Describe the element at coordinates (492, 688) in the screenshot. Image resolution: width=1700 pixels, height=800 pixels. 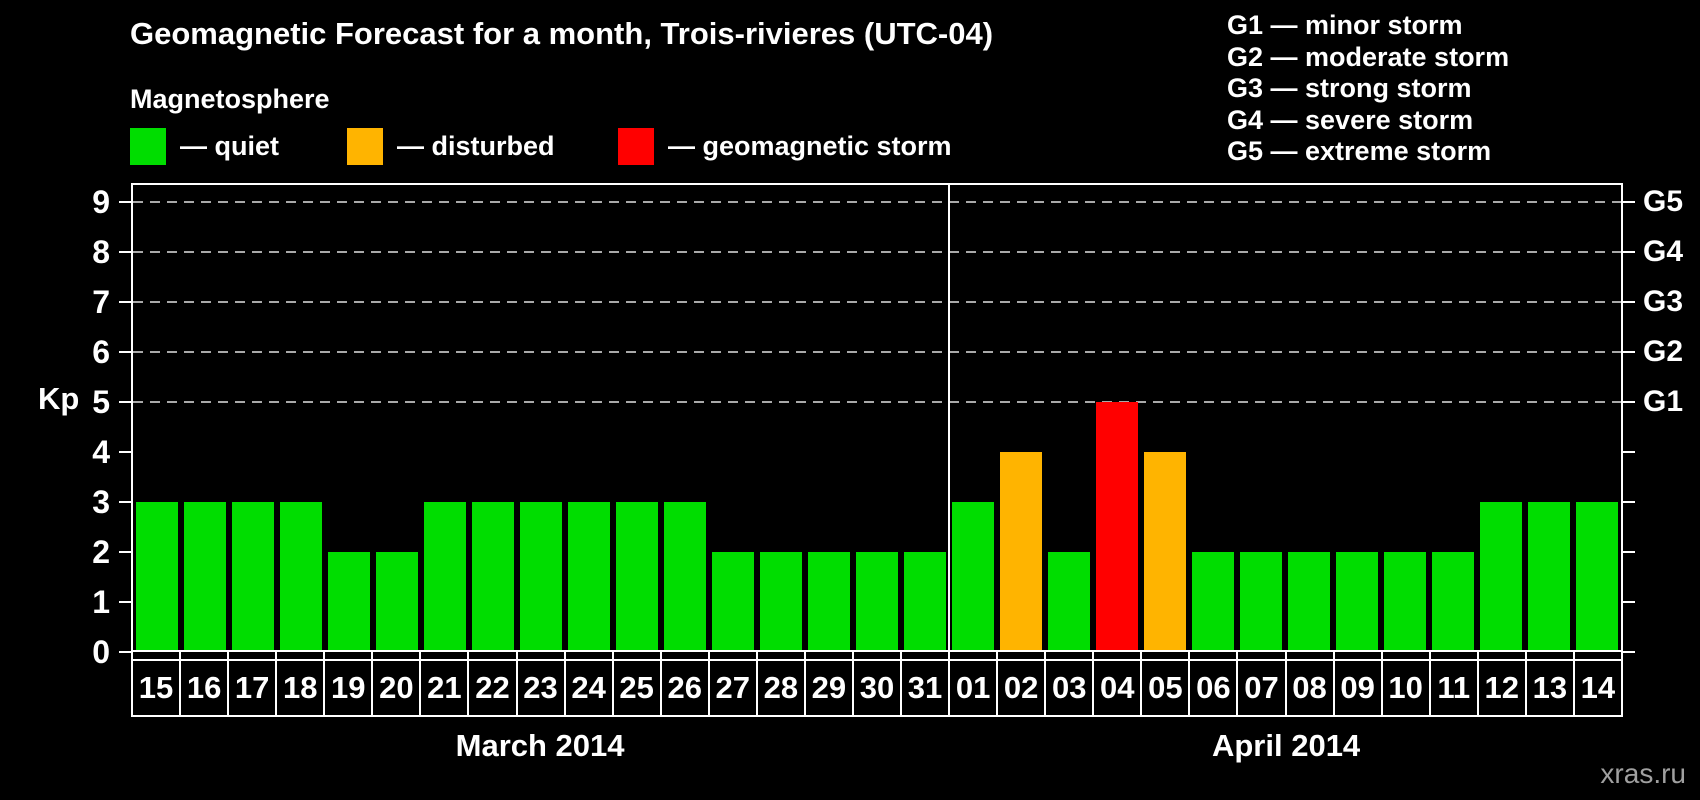
I see `date-cell-22: 22` at that location.